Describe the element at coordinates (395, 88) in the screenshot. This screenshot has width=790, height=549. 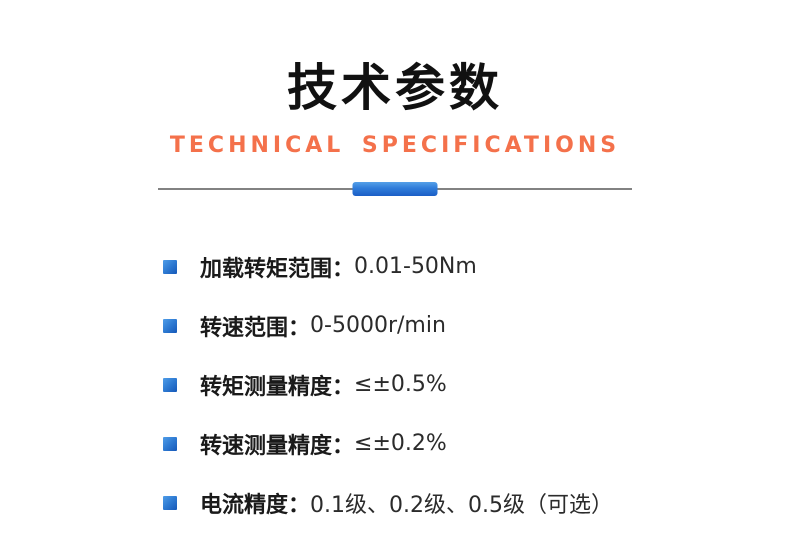
I see `page-title: 技术参数` at that location.